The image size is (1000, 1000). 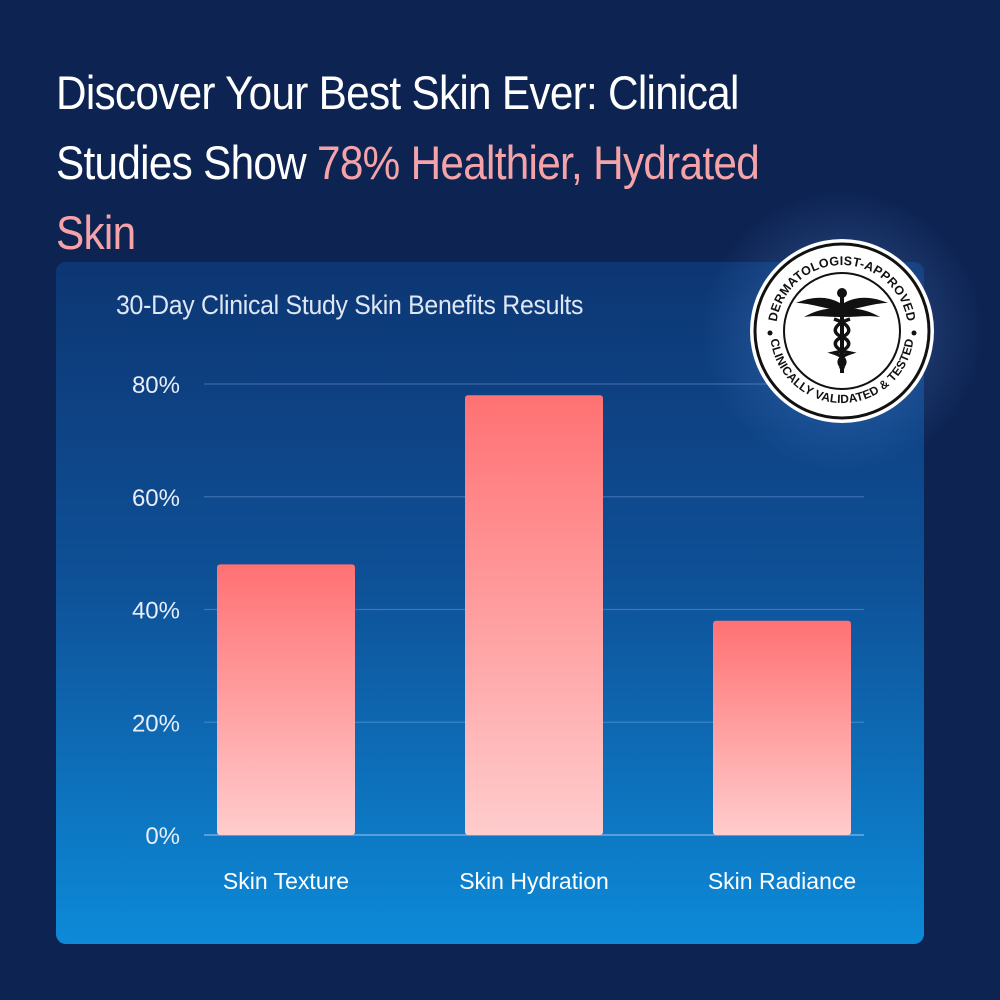 I want to click on y-tick-label: 0%, so click(x=162, y=836).